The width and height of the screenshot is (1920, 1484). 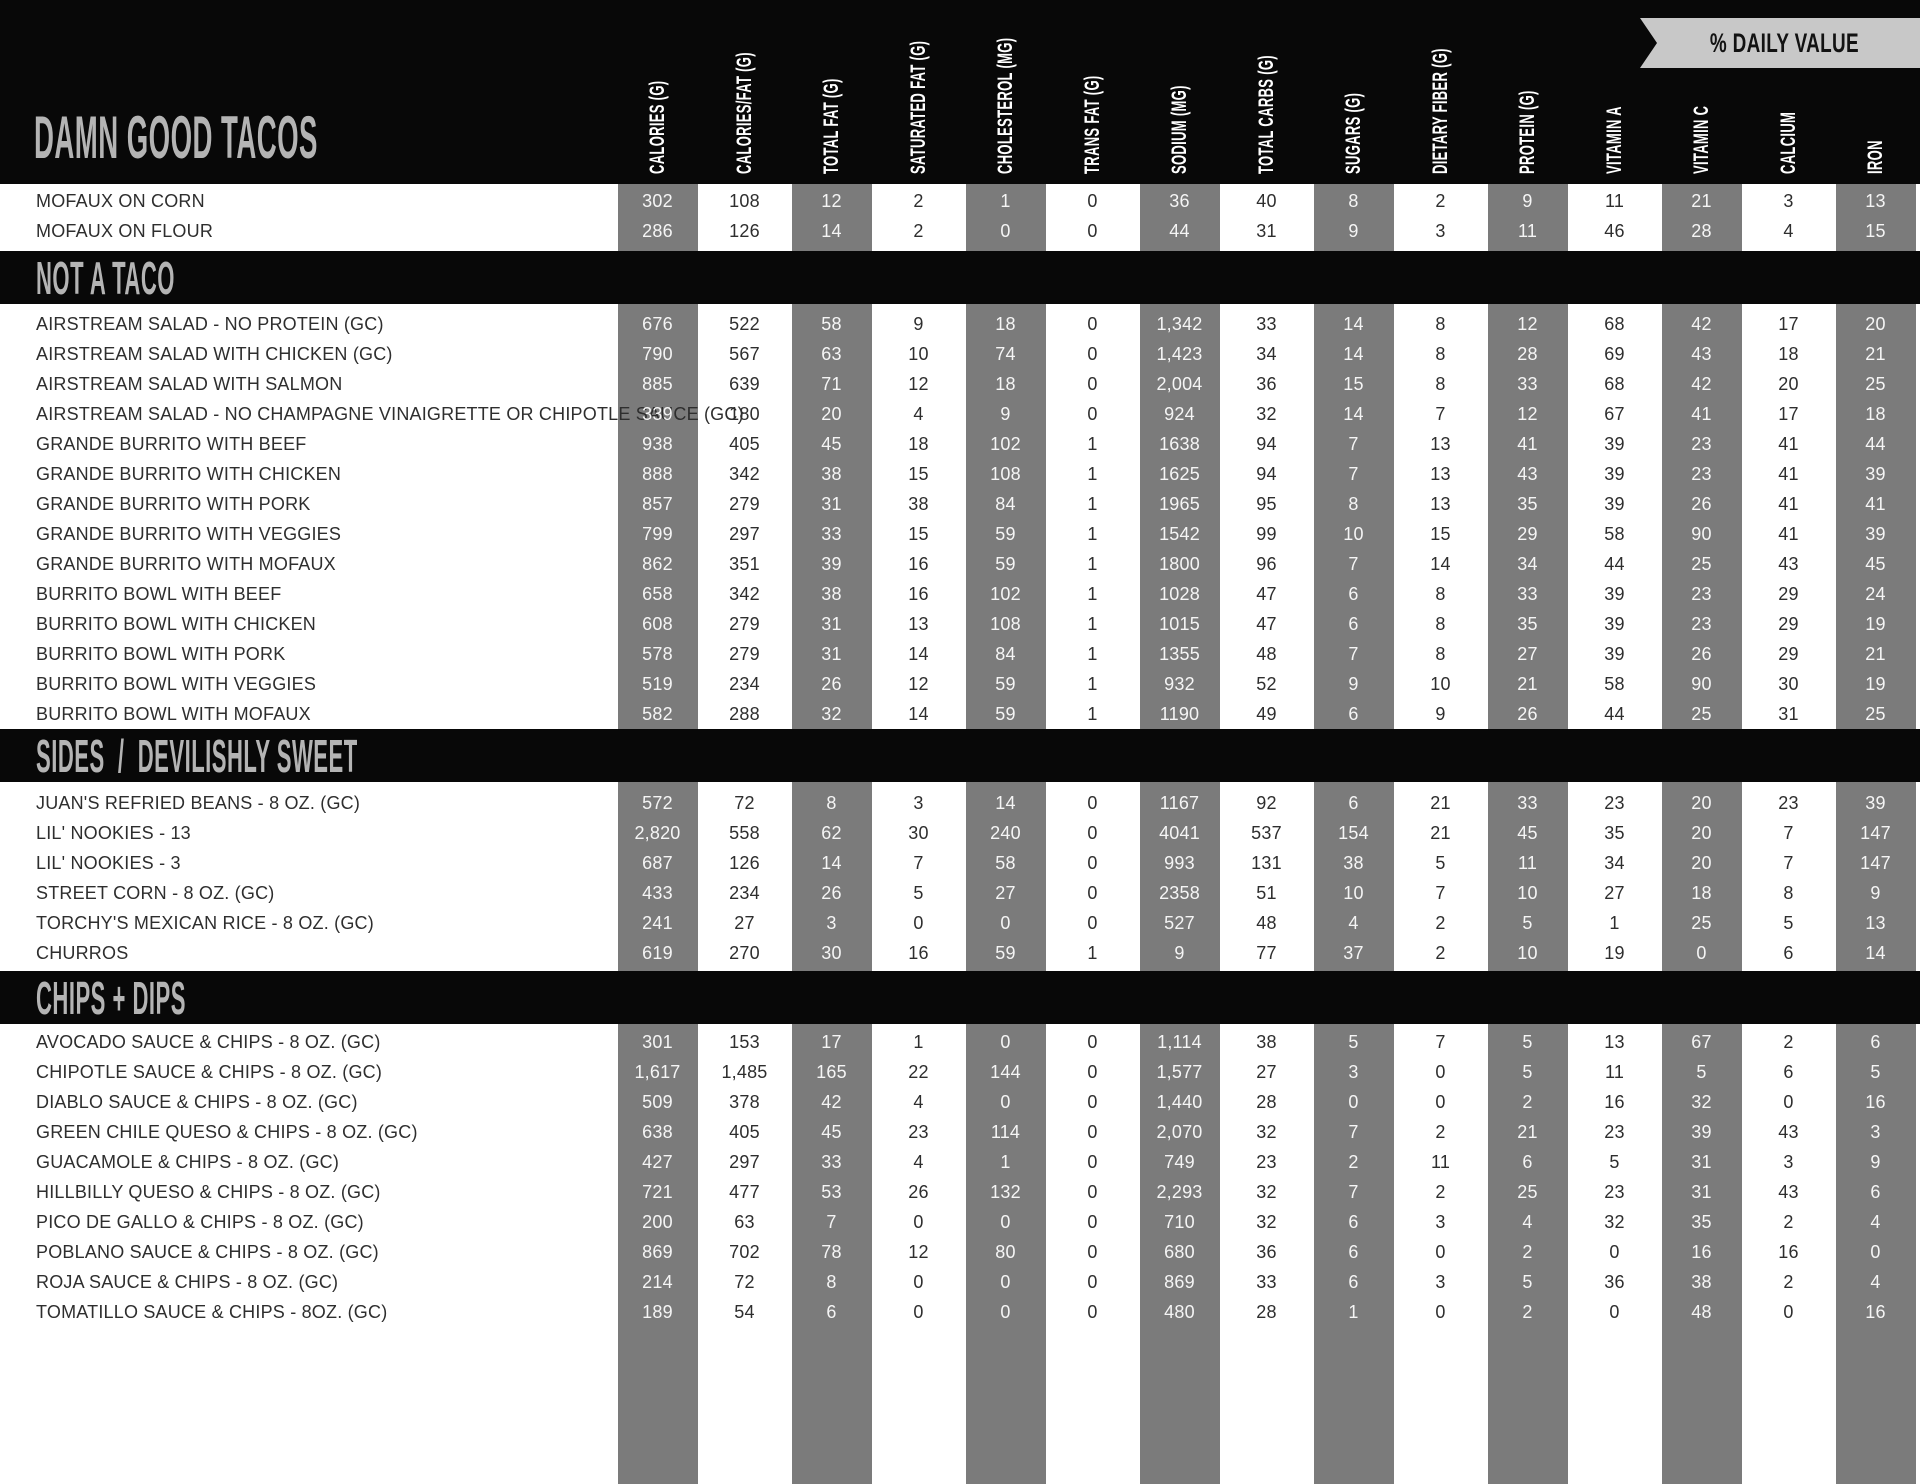 I want to click on row-label: GRANDE BURRITO WITH BEEF, so click(x=171, y=443).